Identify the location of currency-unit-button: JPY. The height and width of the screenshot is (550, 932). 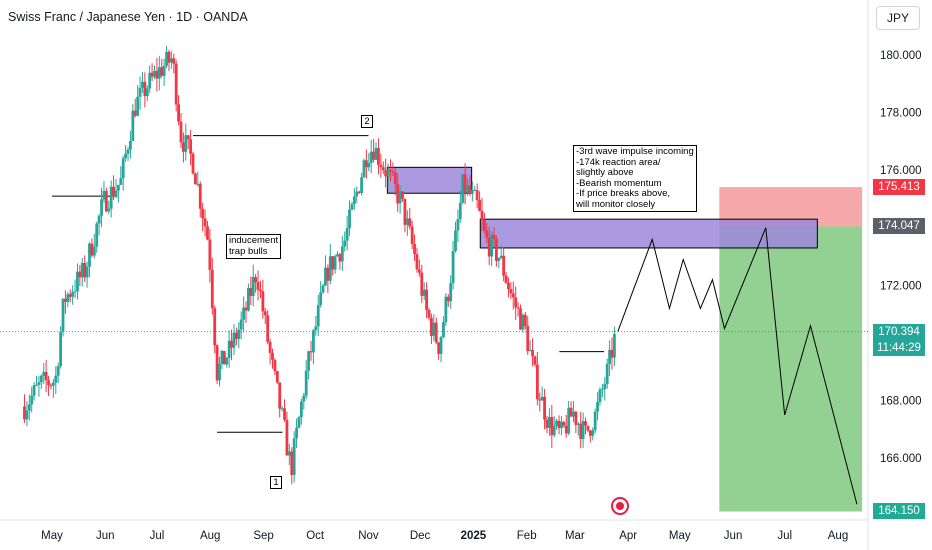
(898, 18).